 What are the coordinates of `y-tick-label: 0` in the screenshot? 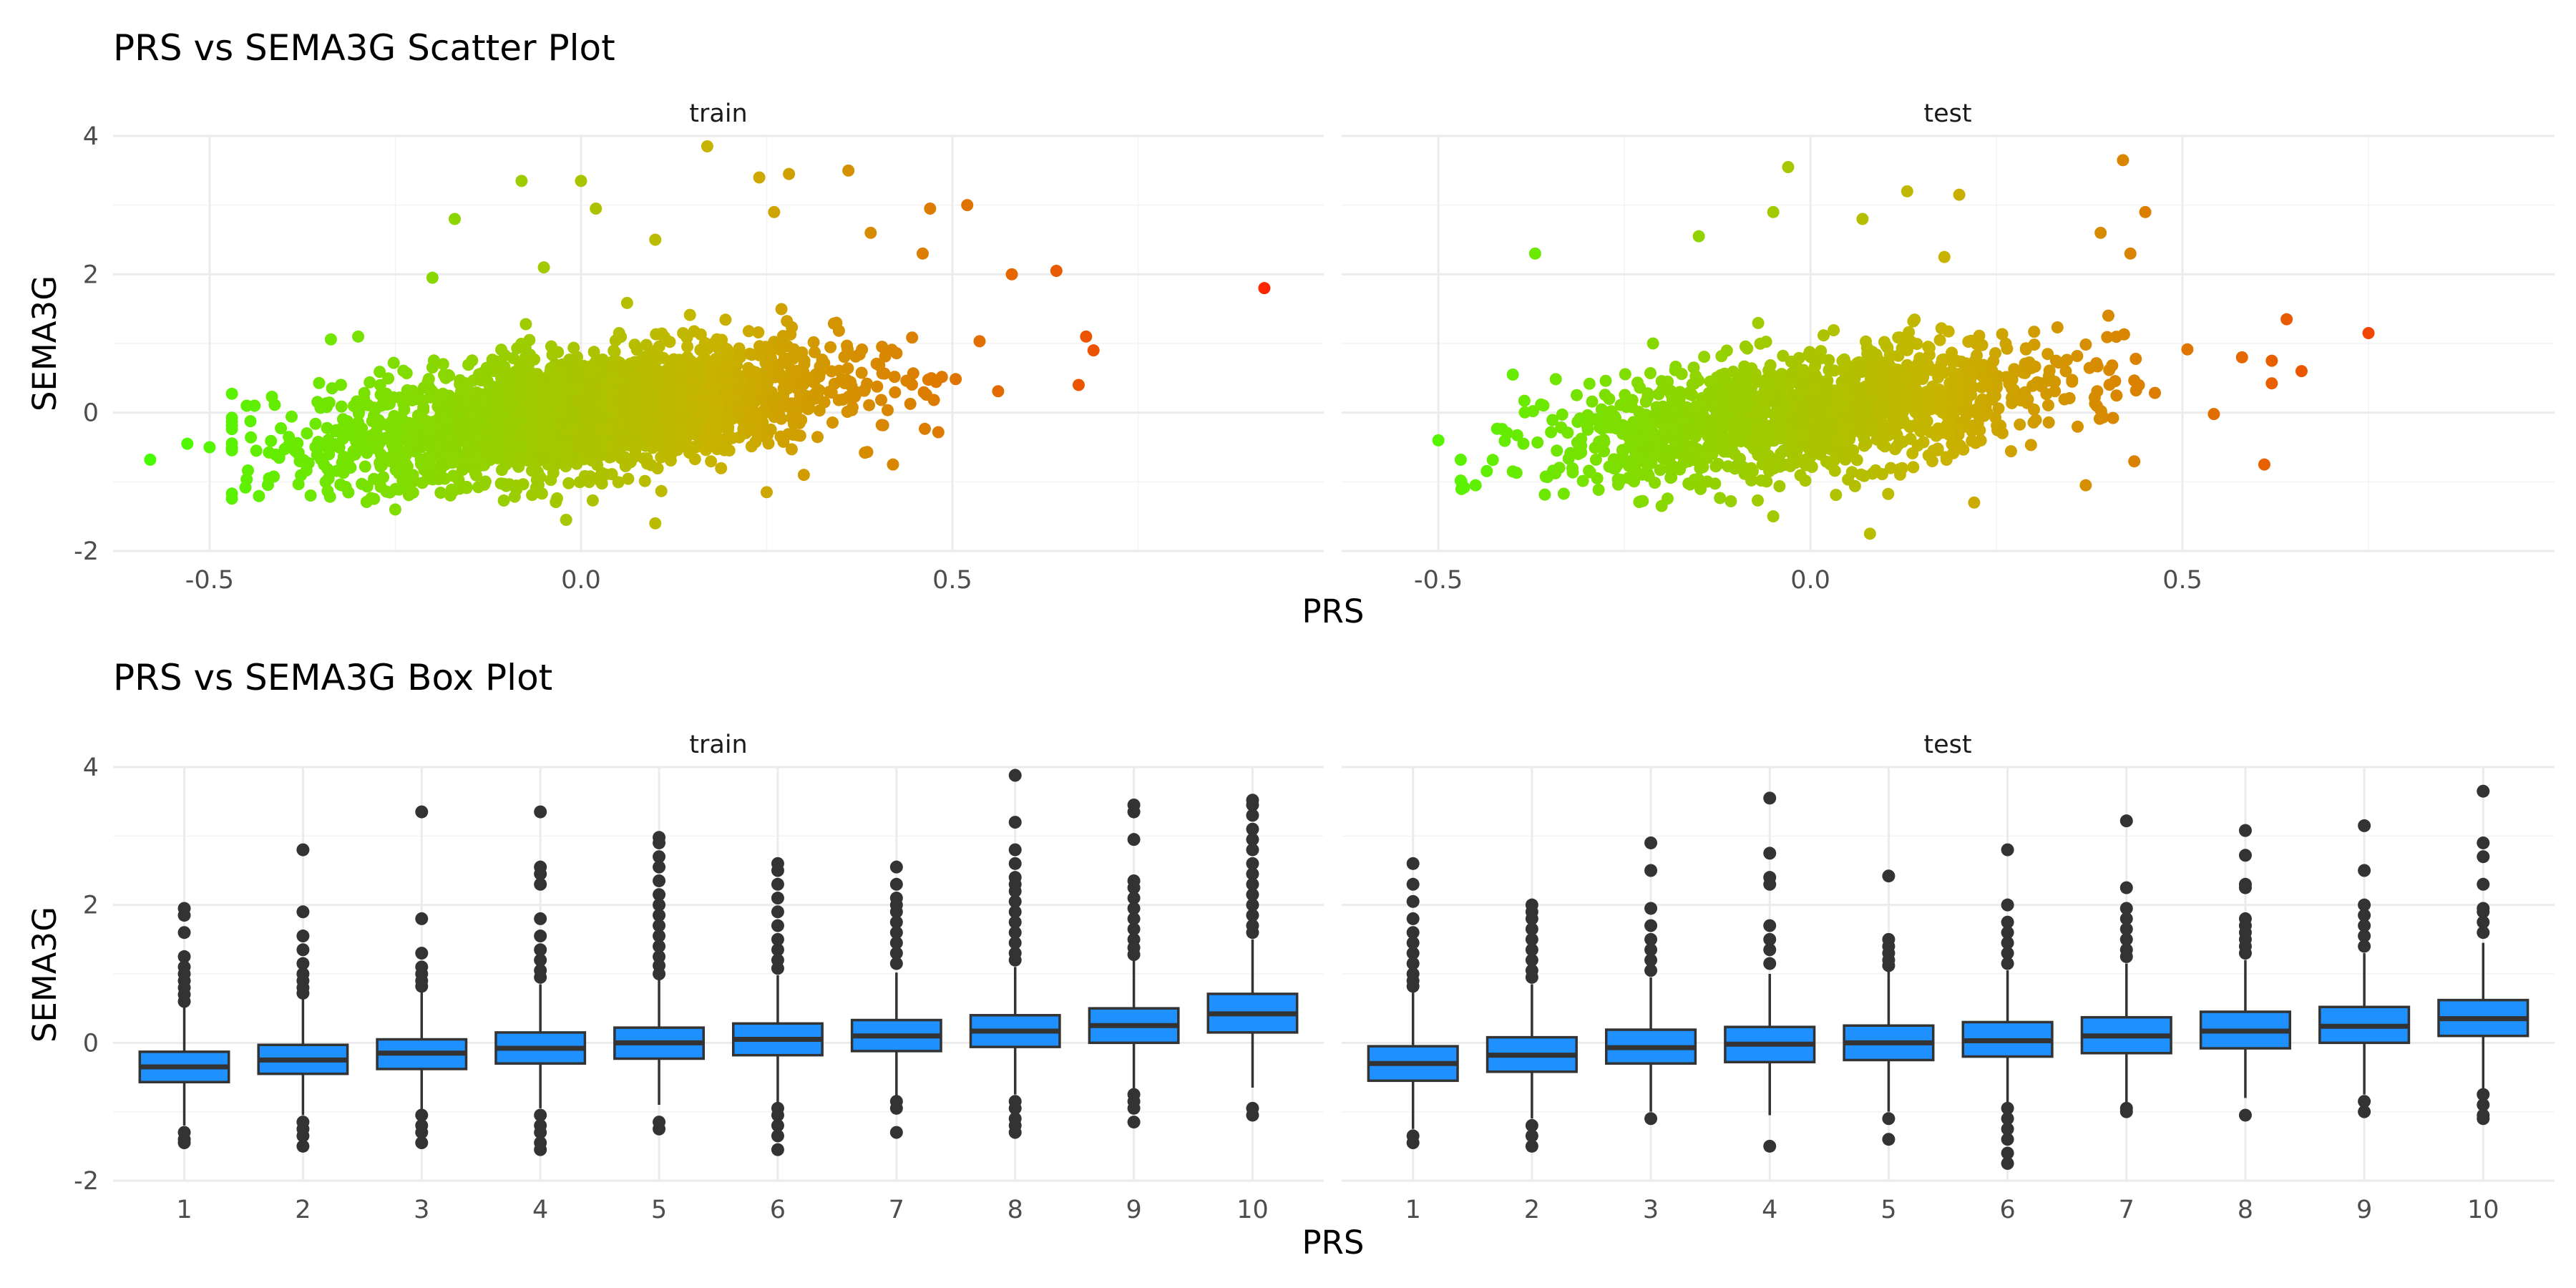 It's located at (91, 413).